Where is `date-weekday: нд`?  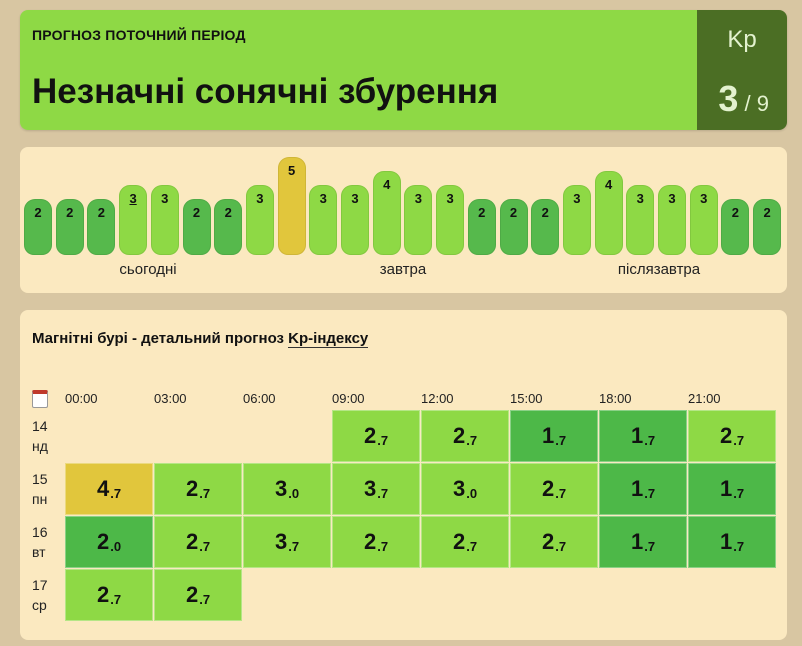
date-weekday: нд is located at coordinates (40, 446).